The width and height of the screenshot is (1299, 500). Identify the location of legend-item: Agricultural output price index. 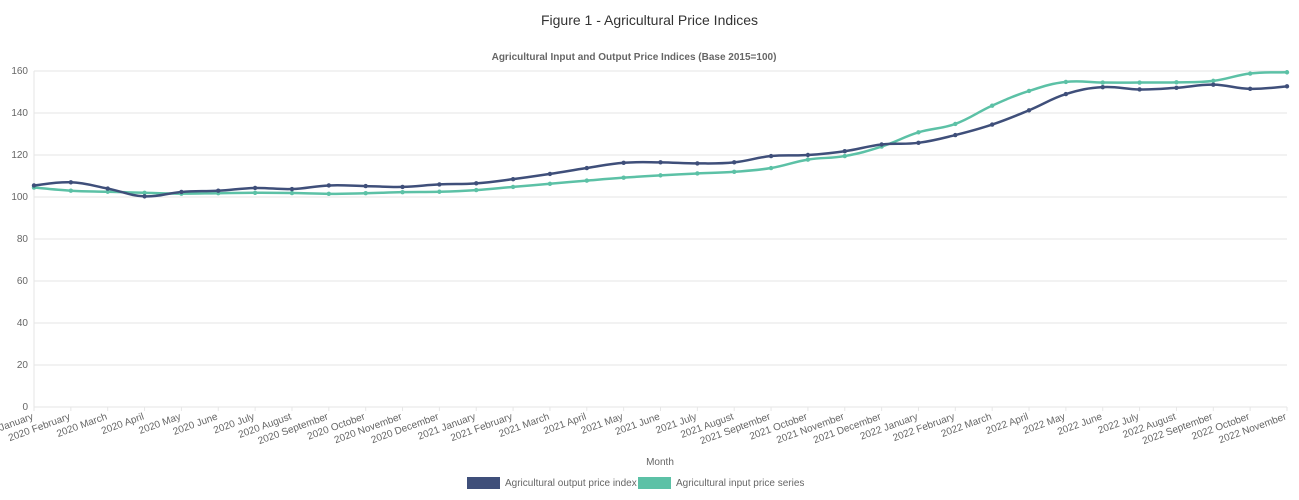
(552, 483).